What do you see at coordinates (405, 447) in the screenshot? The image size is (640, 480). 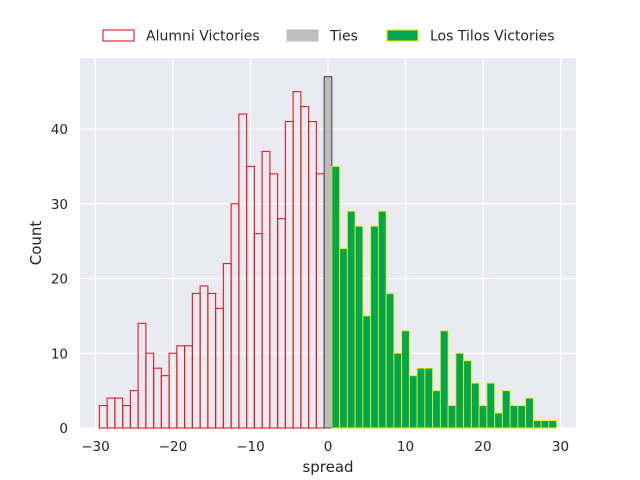 I see `x-tick-label: 10` at bounding box center [405, 447].